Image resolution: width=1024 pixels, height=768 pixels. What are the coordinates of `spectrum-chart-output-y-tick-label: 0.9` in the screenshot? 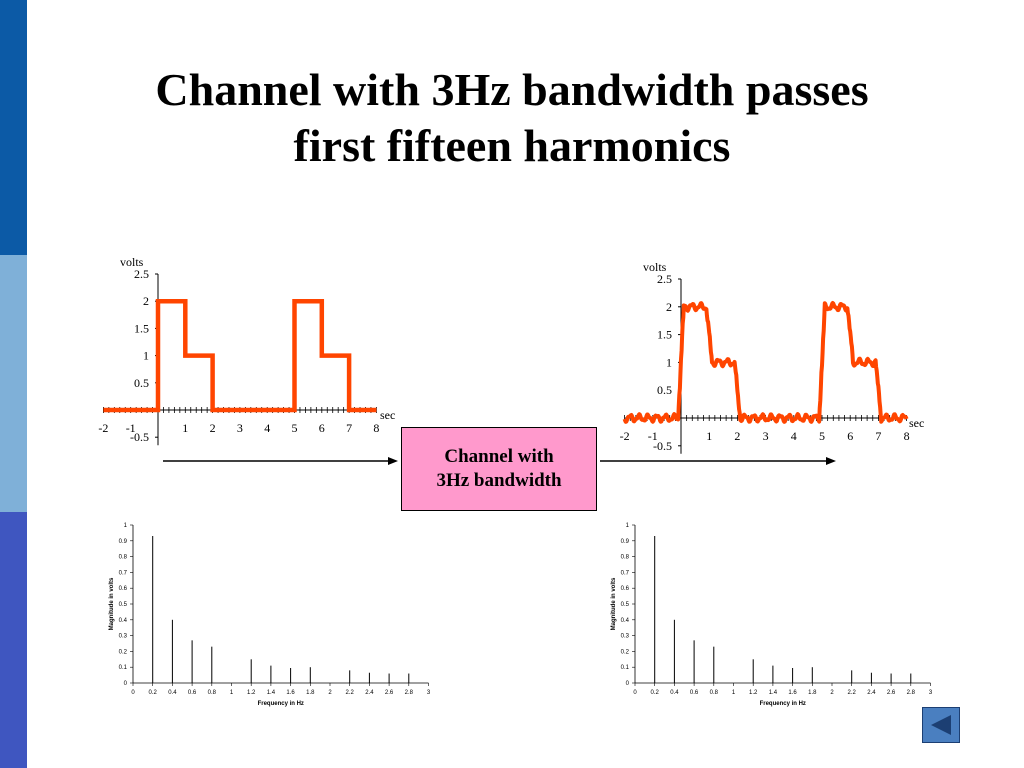 It's located at (625, 542).